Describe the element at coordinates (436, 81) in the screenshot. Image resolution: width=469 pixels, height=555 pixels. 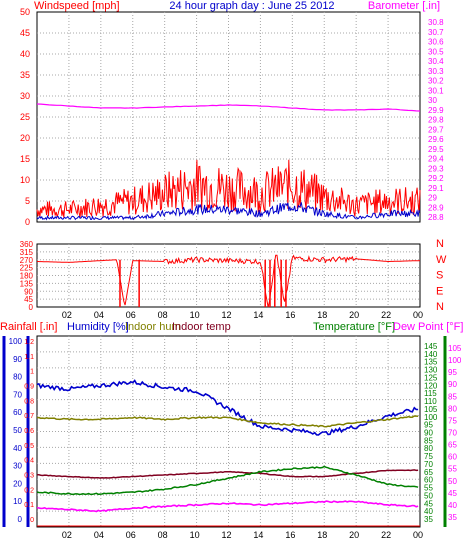
I see `y-tick-label: 30.2` at that location.